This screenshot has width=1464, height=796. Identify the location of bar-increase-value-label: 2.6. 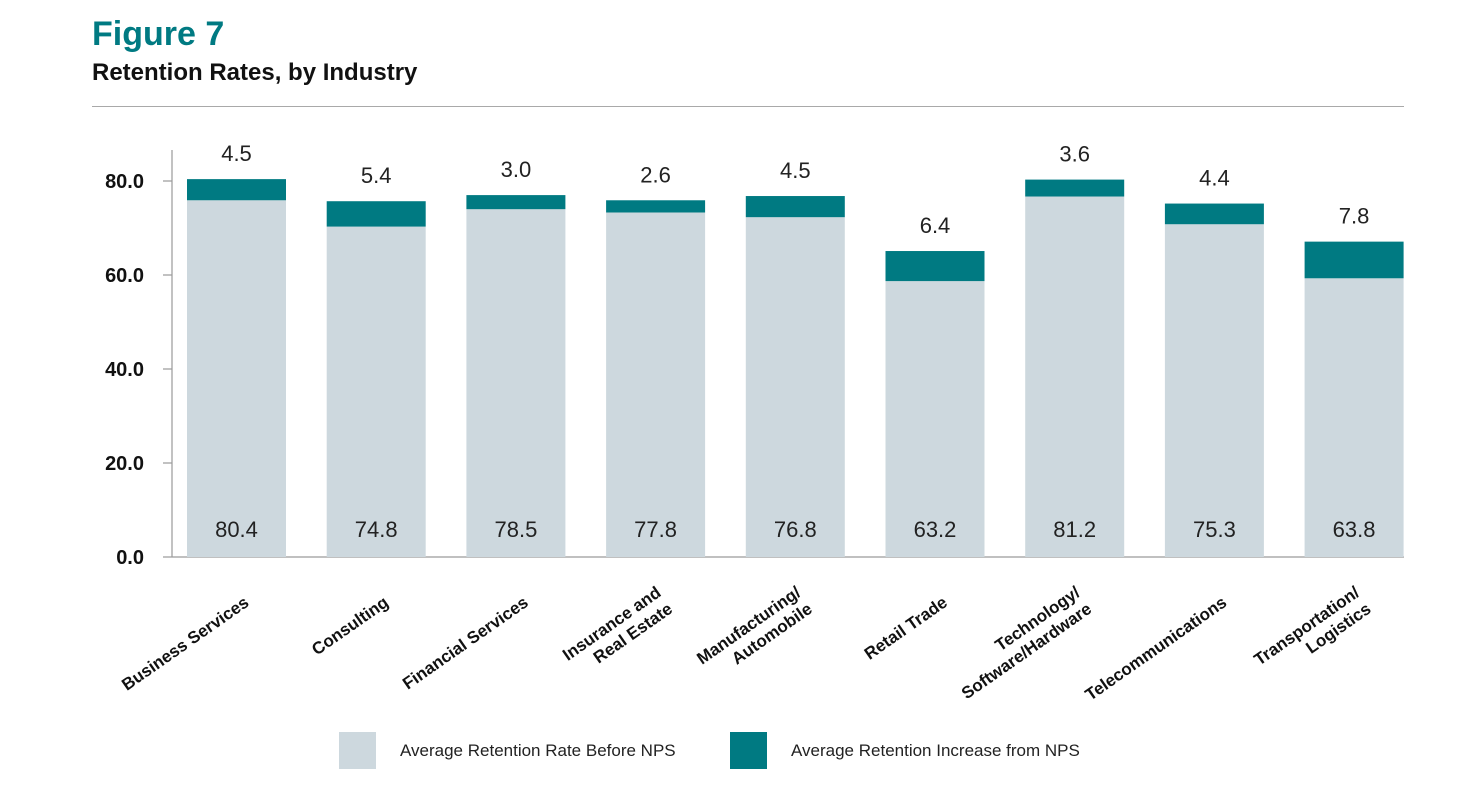
(655, 174).